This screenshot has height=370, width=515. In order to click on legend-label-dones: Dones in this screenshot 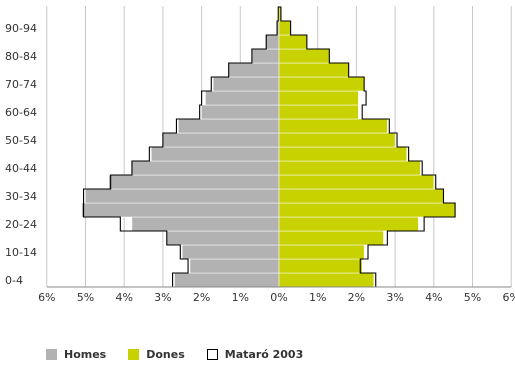, I will do `click(165, 354)`.